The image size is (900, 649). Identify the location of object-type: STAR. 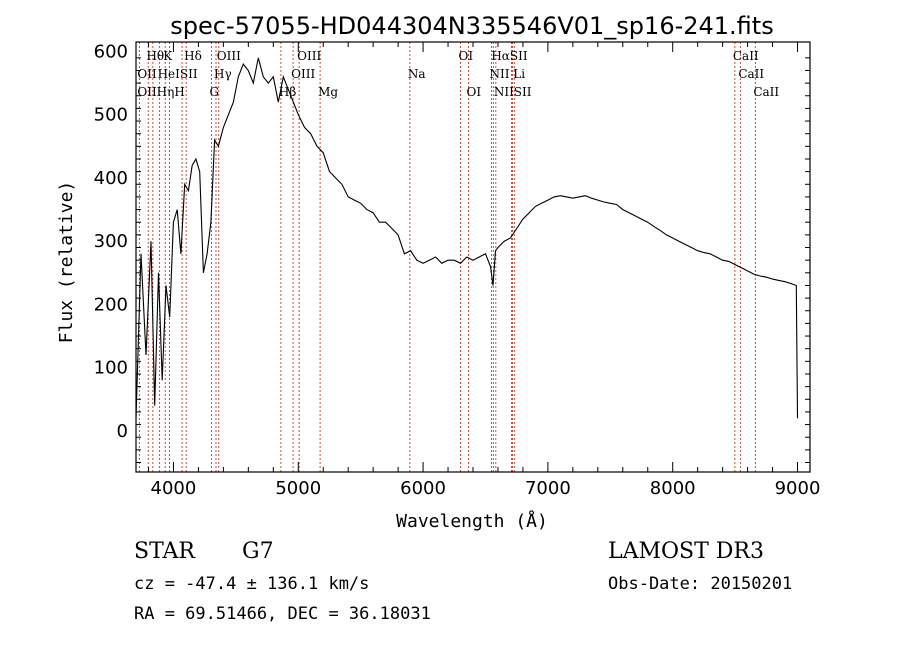
(165, 551).